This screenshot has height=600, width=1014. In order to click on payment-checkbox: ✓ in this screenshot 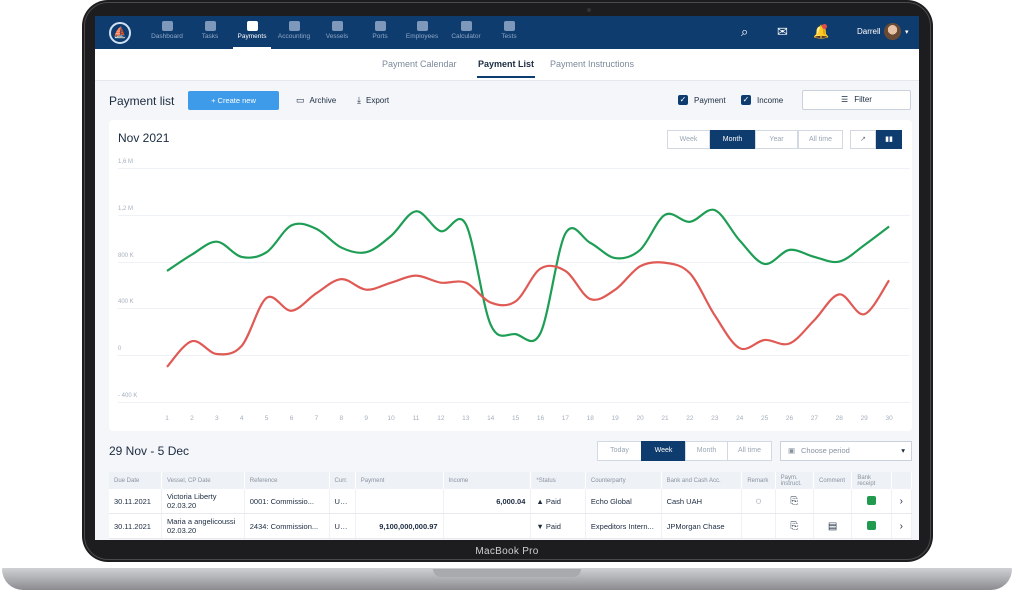, I will do `click(683, 100)`.